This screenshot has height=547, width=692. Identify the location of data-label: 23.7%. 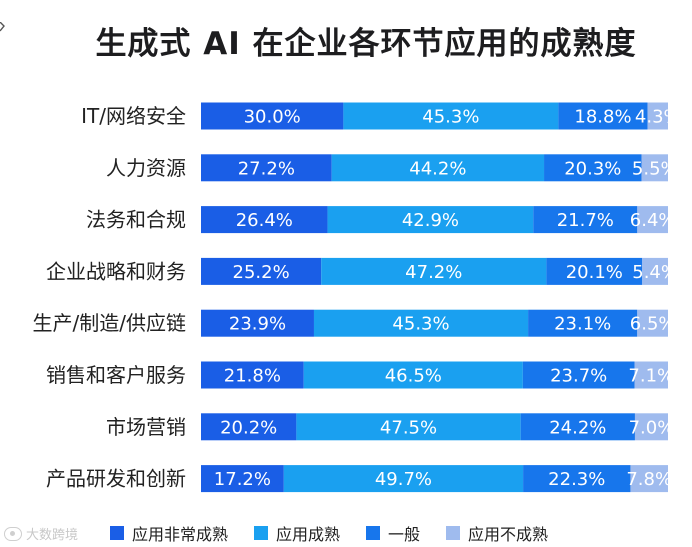
(578, 376).